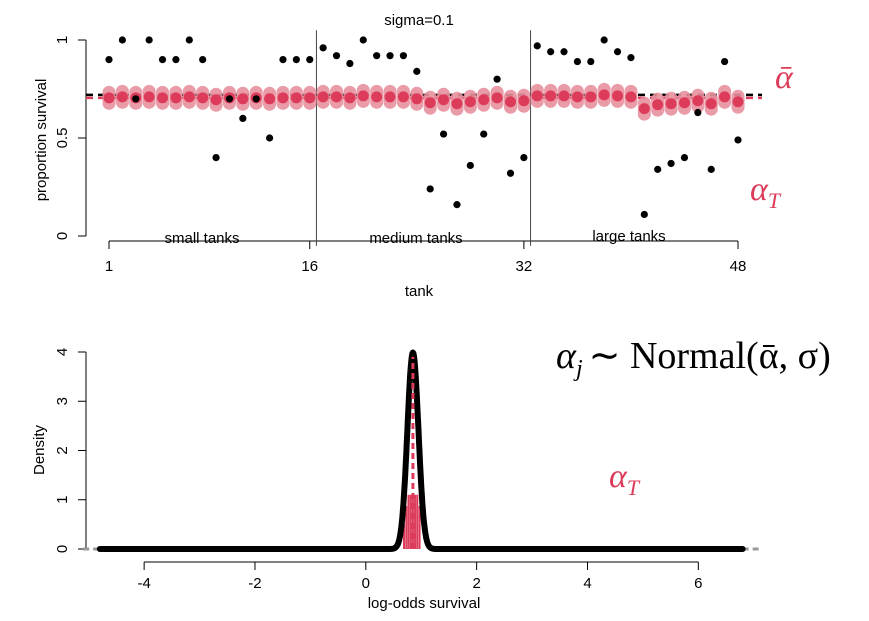 The height and width of the screenshot is (621, 869). What do you see at coordinates (41, 140) in the screenshot?
I see `top-y-axis-label: proportion survival` at bounding box center [41, 140].